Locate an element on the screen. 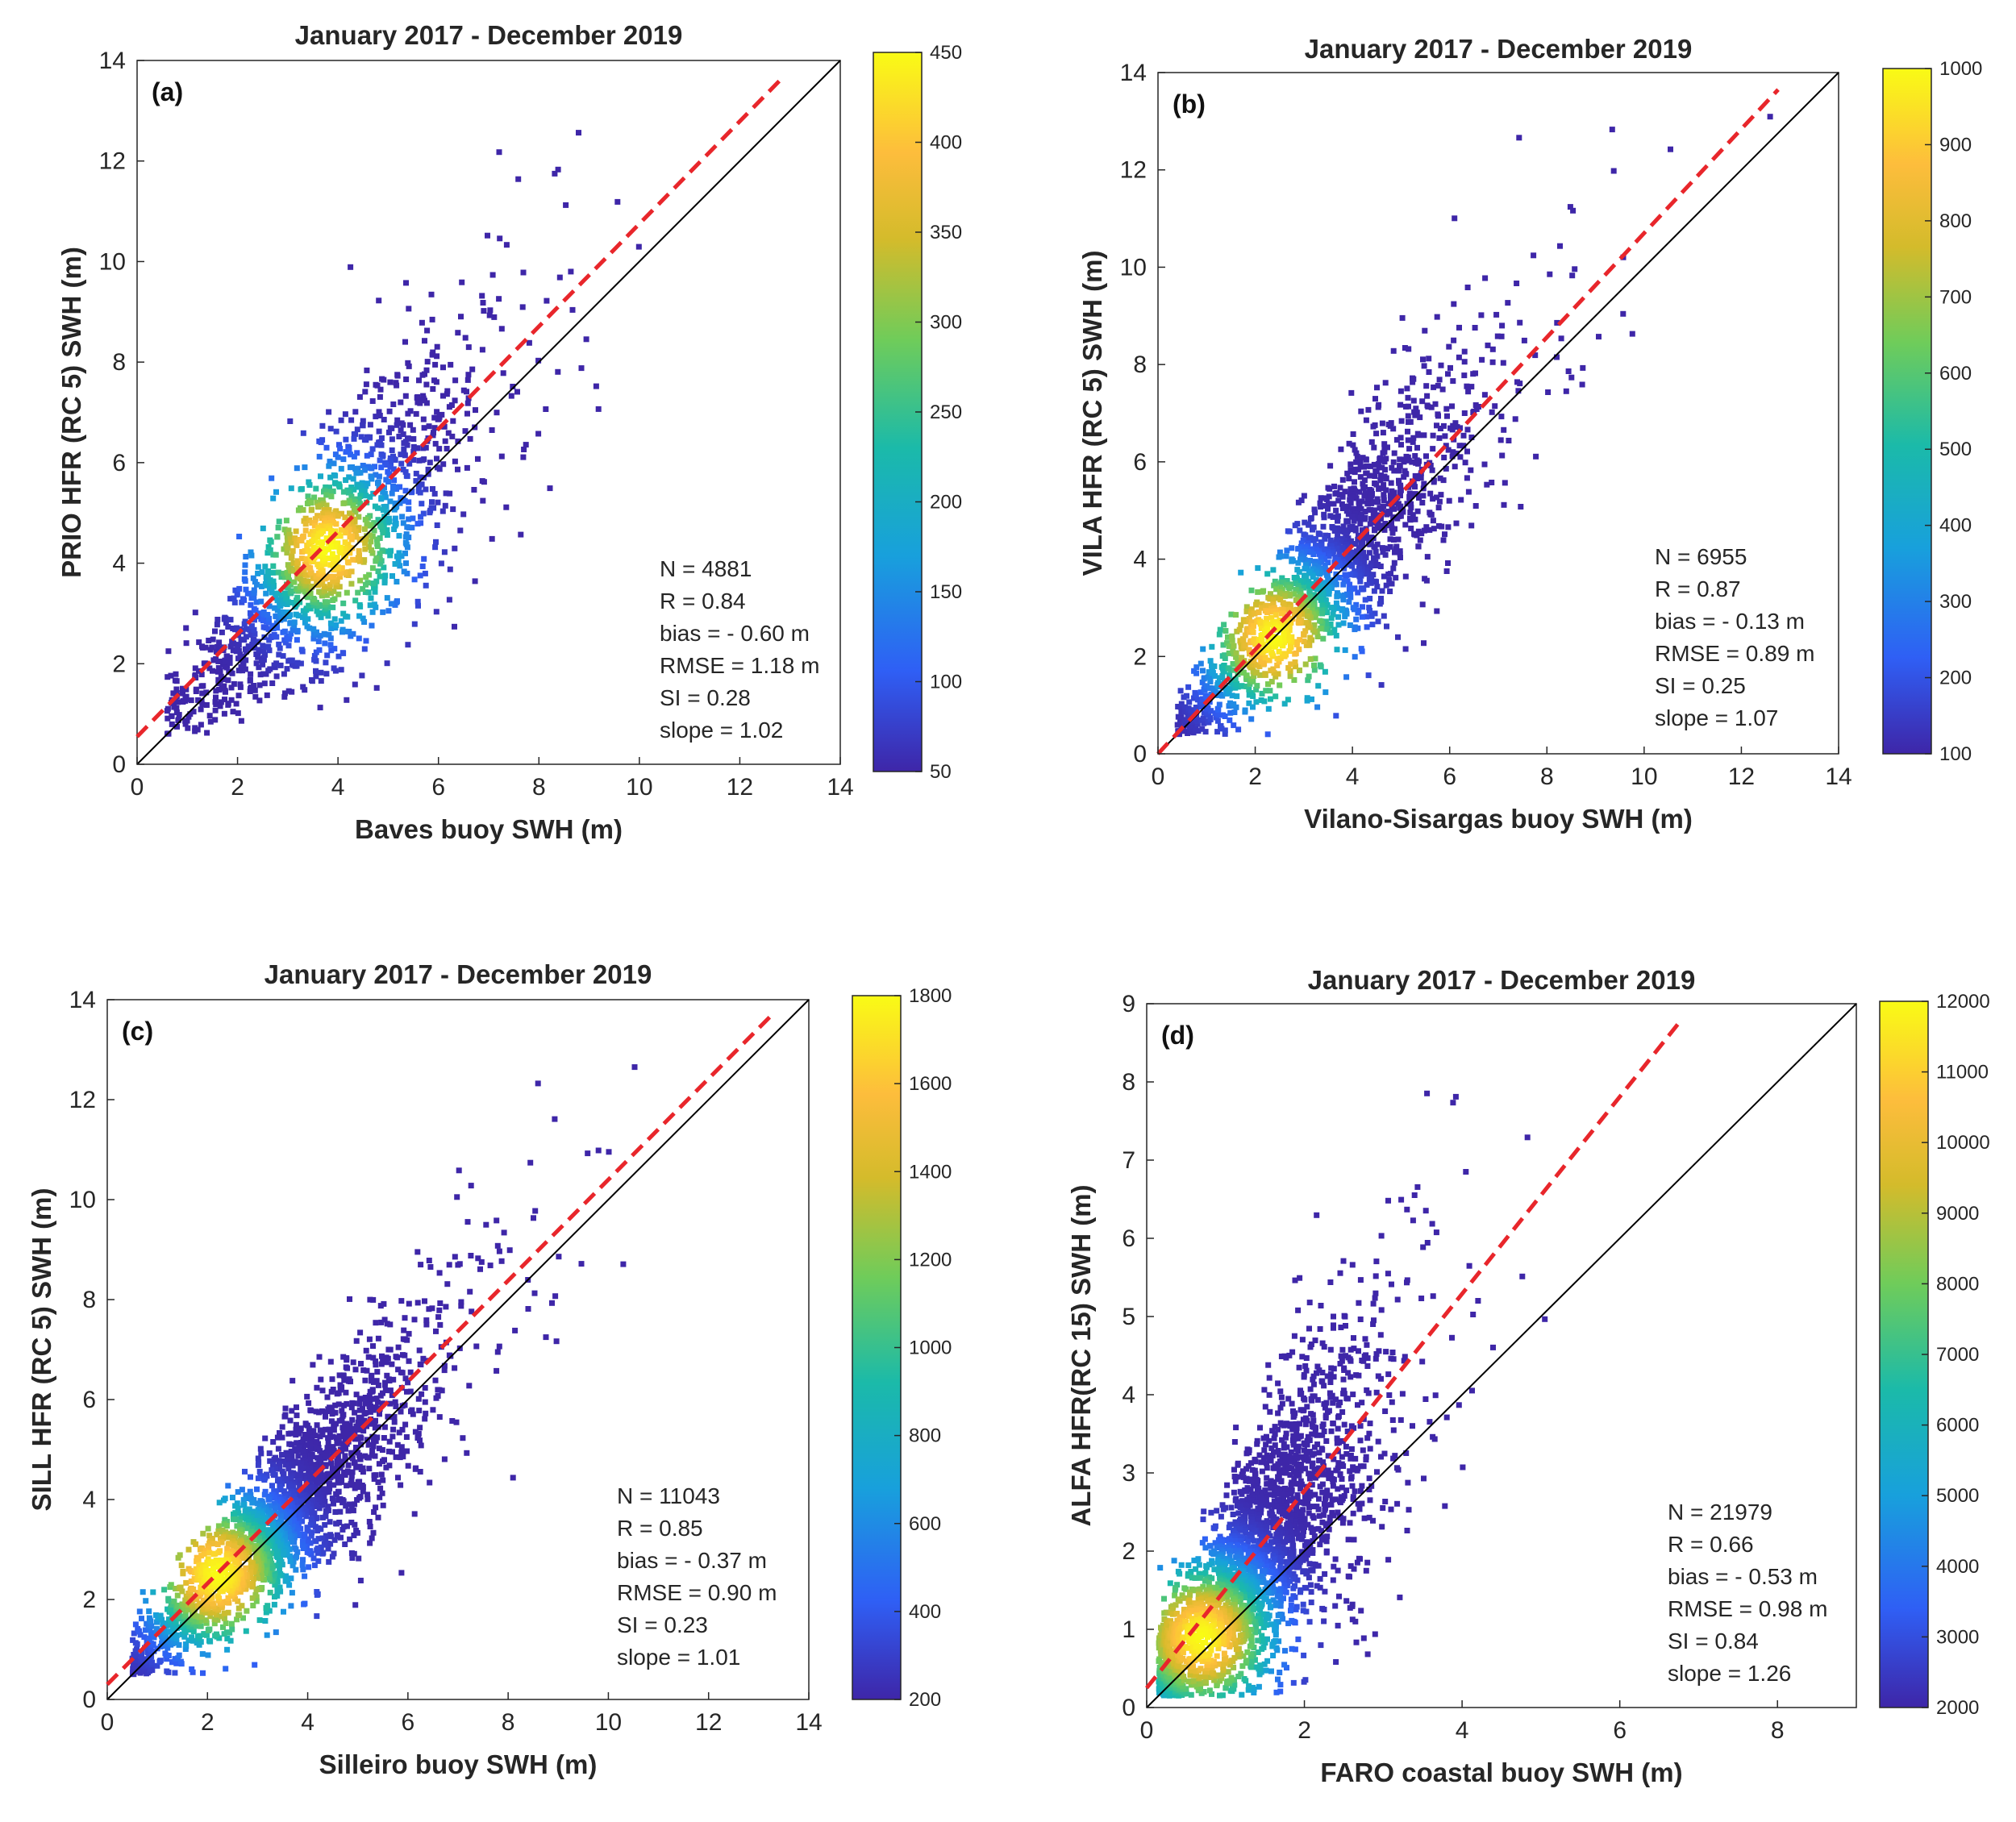 The width and height of the screenshot is (2016, 1822). stat-line: SI = 0.28 is located at coordinates (705, 697).